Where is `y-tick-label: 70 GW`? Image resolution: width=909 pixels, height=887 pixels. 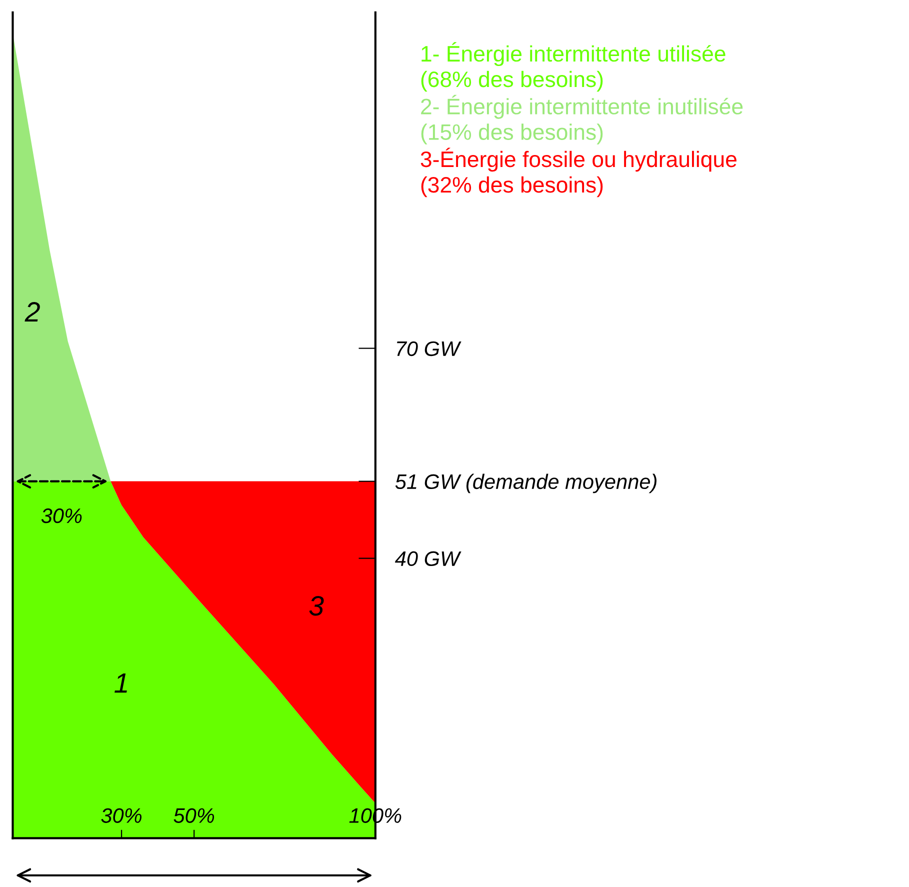
y-tick-label: 70 GW is located at coordinates (429, 348).